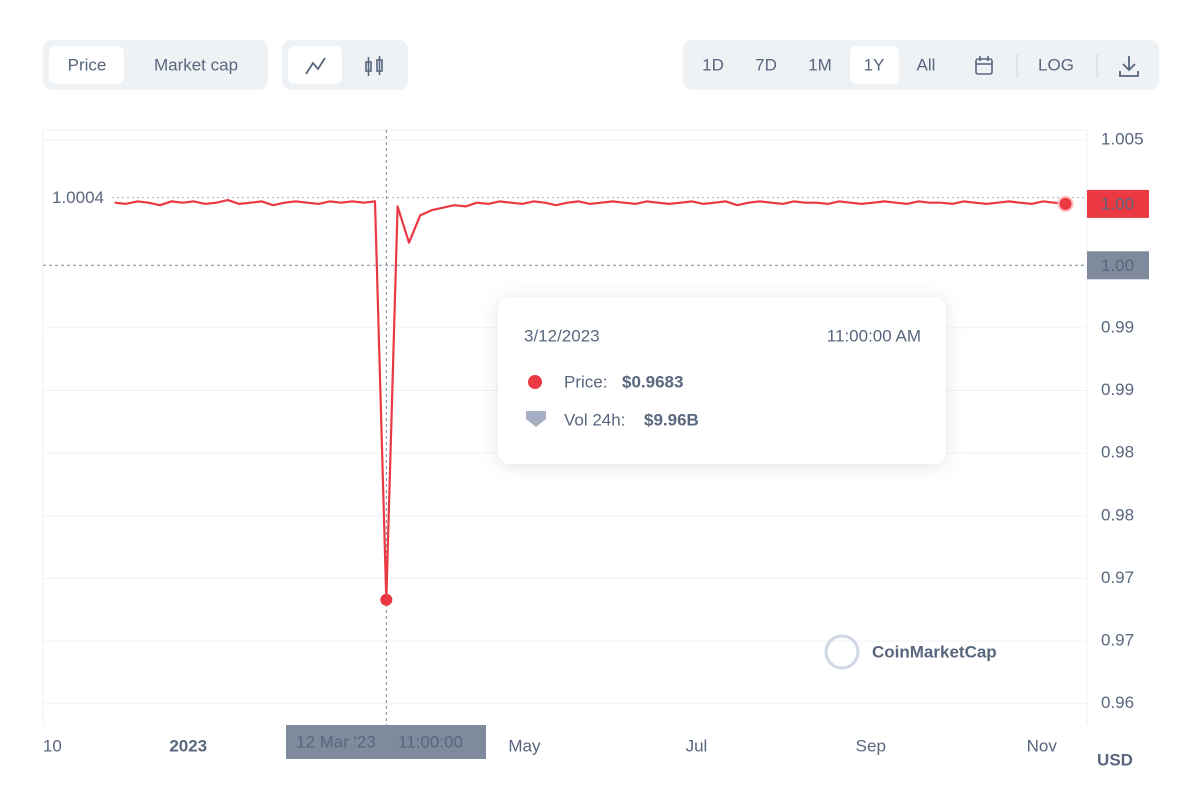 The image size is (1200, 795). I want to click on price-tab: Price, so click(87, 64).